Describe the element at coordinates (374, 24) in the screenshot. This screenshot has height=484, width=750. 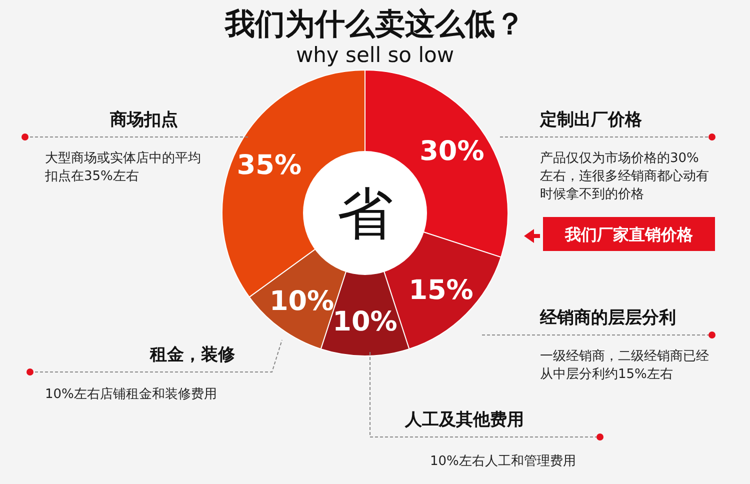
I see `chart-title: 我们为什么卖这么低？` at that location.